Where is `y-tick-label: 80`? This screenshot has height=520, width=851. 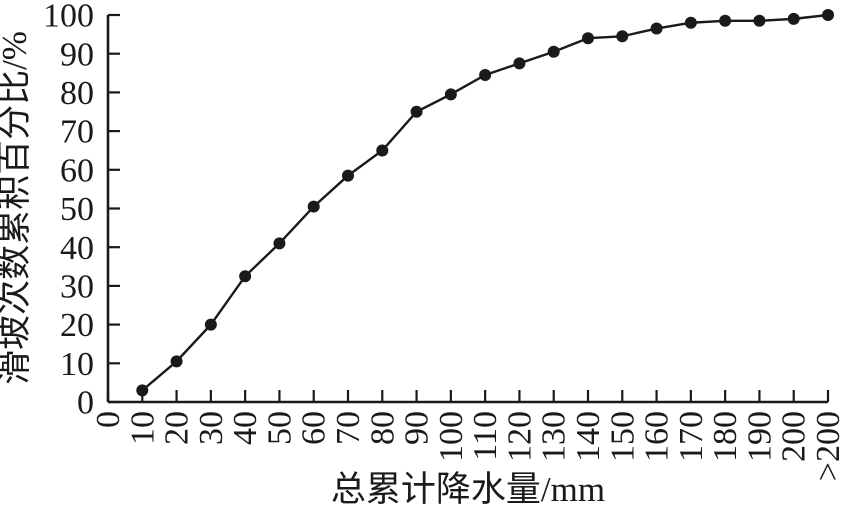
y-tick-label: 80 is located at coordinates (77, 93).